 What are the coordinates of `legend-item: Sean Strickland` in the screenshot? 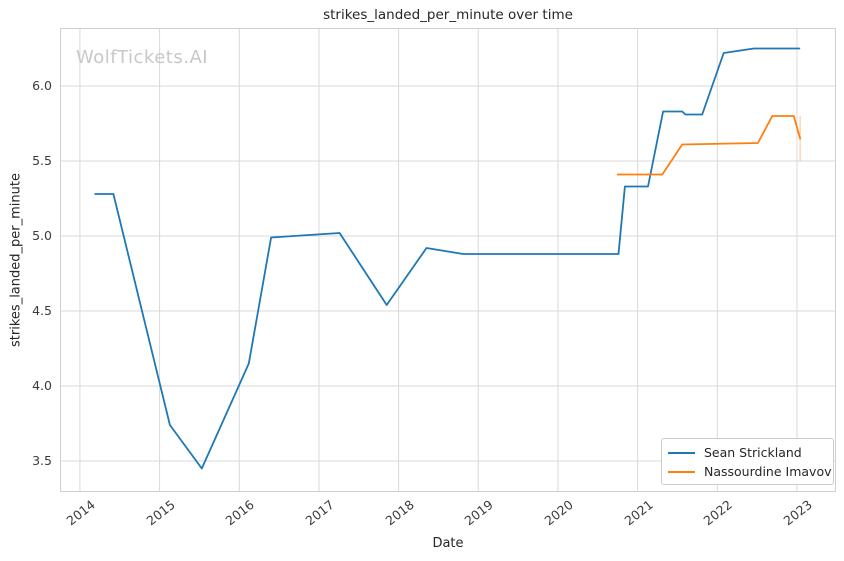 It's located at (750, 452).